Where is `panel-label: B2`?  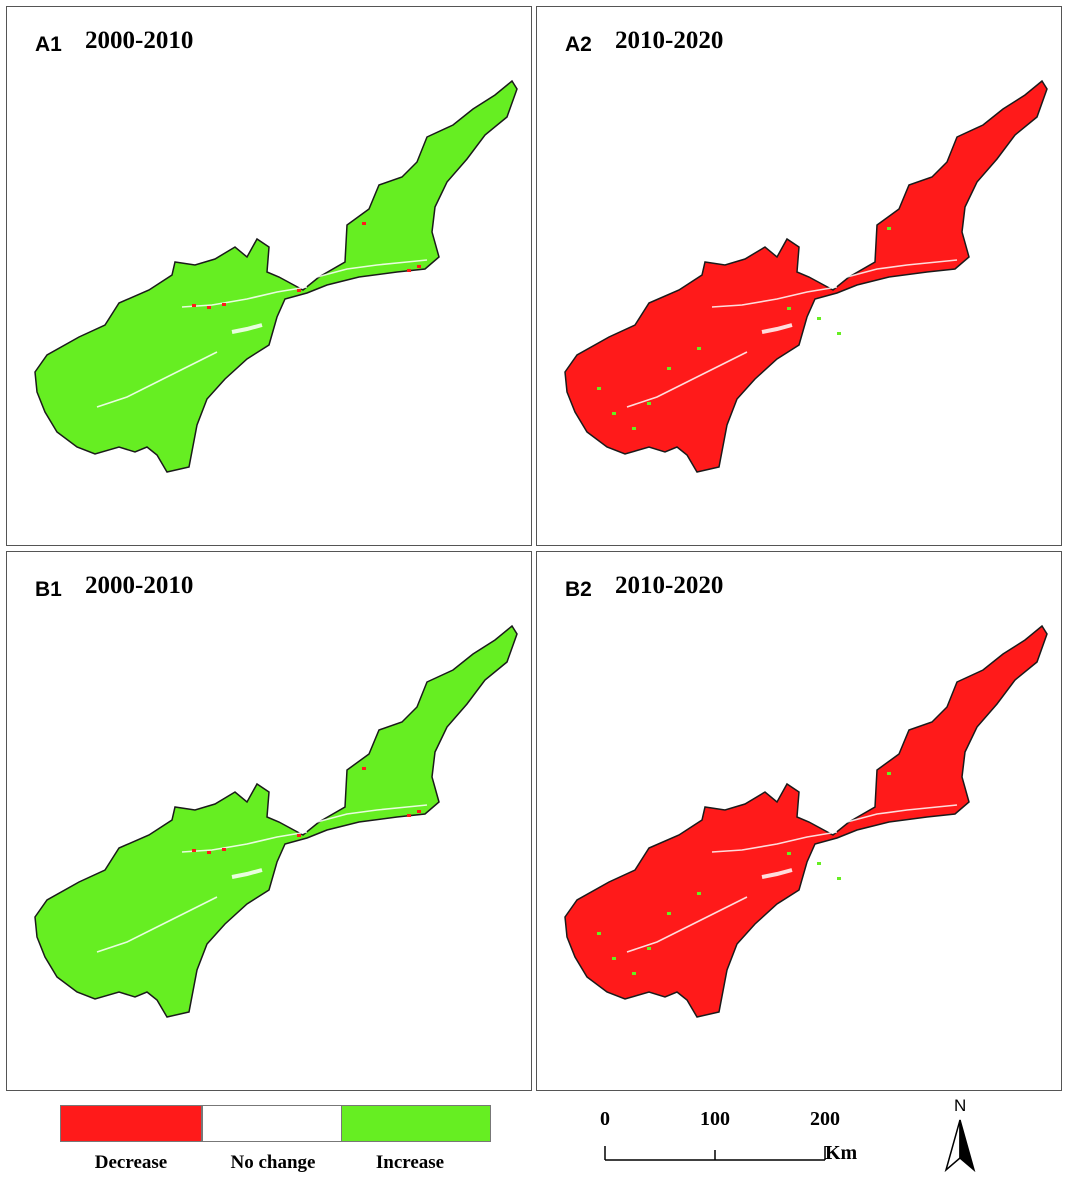 panel-label: B2 is located at coordinates (578, 589).